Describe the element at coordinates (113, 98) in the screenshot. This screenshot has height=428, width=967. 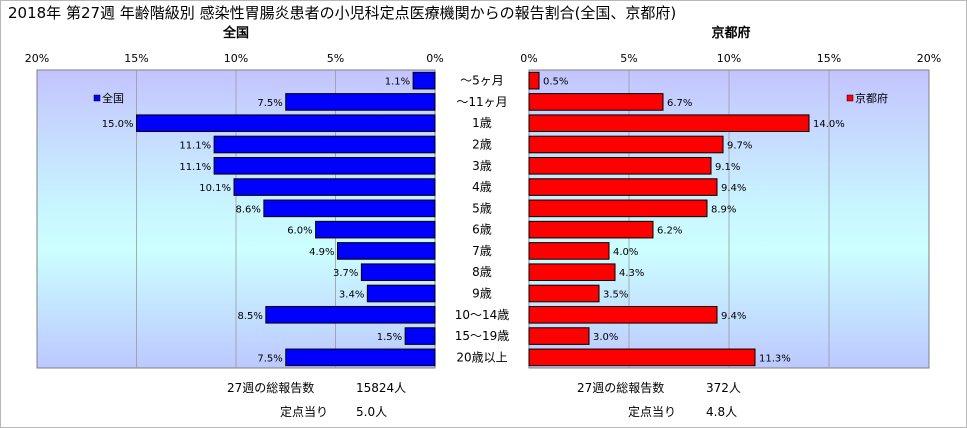
I see `legend-left-label: 全国` at that location.